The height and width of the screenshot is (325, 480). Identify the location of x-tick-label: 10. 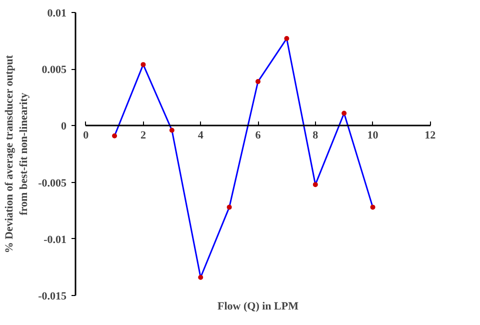
(373, 136).